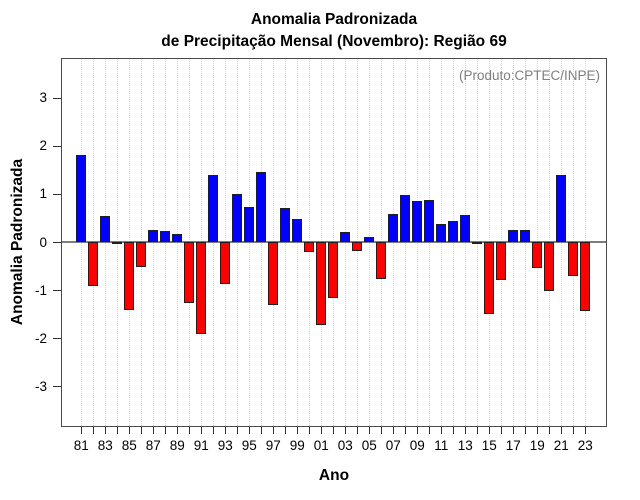 This screenshot has width=640, height=500. Describe the element at coordinates (334, 475) in the screenshot. I see `x-axis-label: Ano` at that location.